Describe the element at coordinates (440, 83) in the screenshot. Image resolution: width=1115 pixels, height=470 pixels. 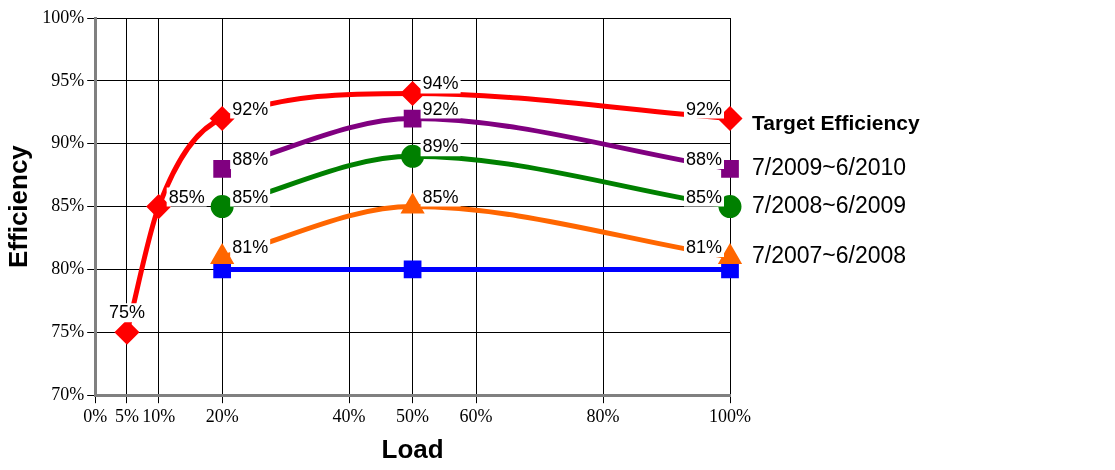
I see `data-label: 94%` at that location.